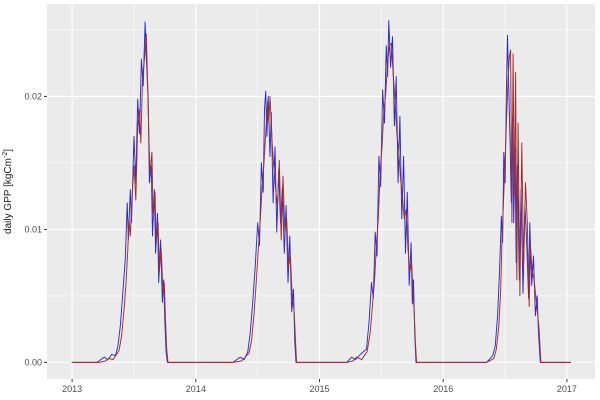 The image size is (600, 400). Describe the element at coordinates (196, 389) in the screenshot. I see `x-tick-label: 2014` at that location.